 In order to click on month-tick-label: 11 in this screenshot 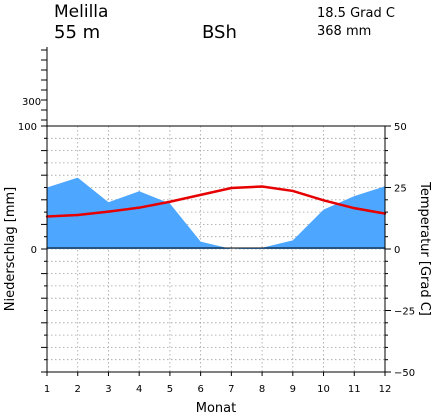, I will do `click(354, 389)`.